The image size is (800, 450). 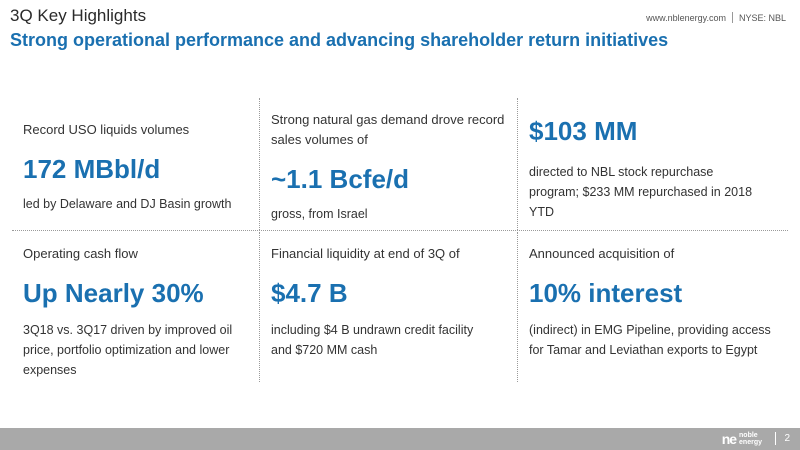 I want to click on highlight-value: 172 MBbl/d, so click(x=92, y=169).